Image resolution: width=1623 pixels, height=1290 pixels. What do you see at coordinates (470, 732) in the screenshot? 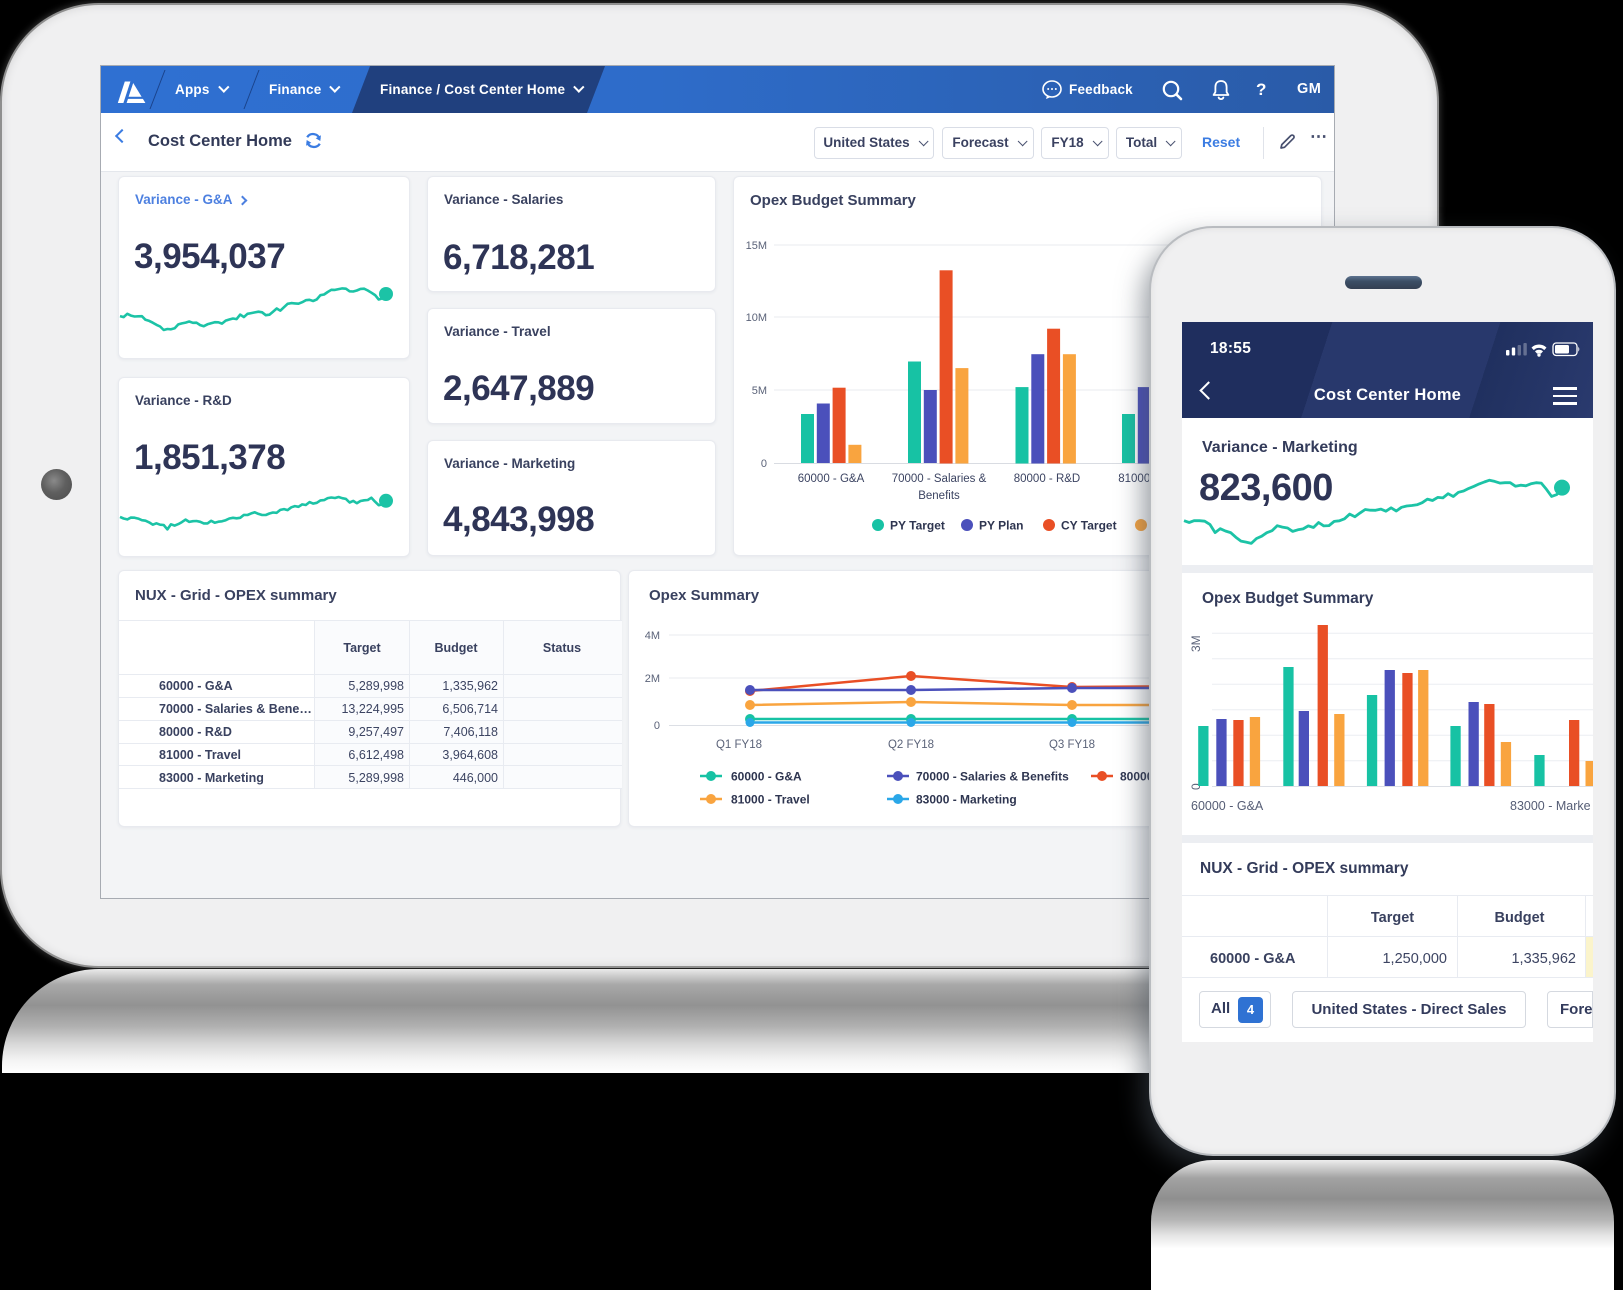
I see `svg-text: 7,406,118` at bounding box center [470, 732].